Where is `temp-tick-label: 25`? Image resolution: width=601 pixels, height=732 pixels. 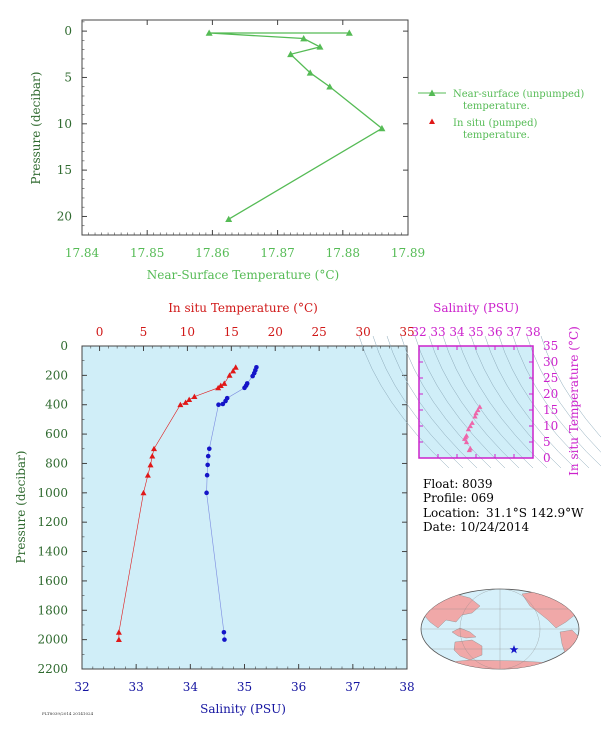 temp-tick-label: 25 is located at coordinates (319, 332).